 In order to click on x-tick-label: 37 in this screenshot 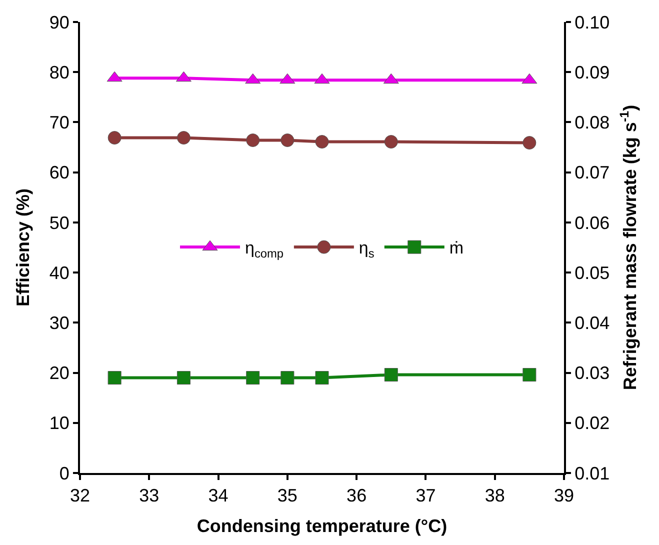, I will do `click(426, 496)`.